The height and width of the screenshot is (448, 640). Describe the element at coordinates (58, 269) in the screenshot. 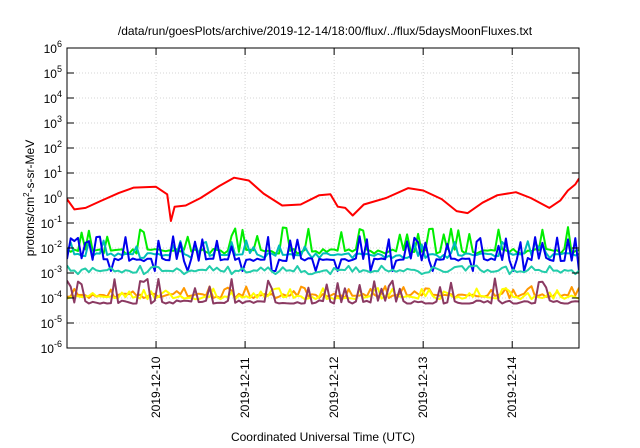

I see `y-tick-exp: -3` at that location.